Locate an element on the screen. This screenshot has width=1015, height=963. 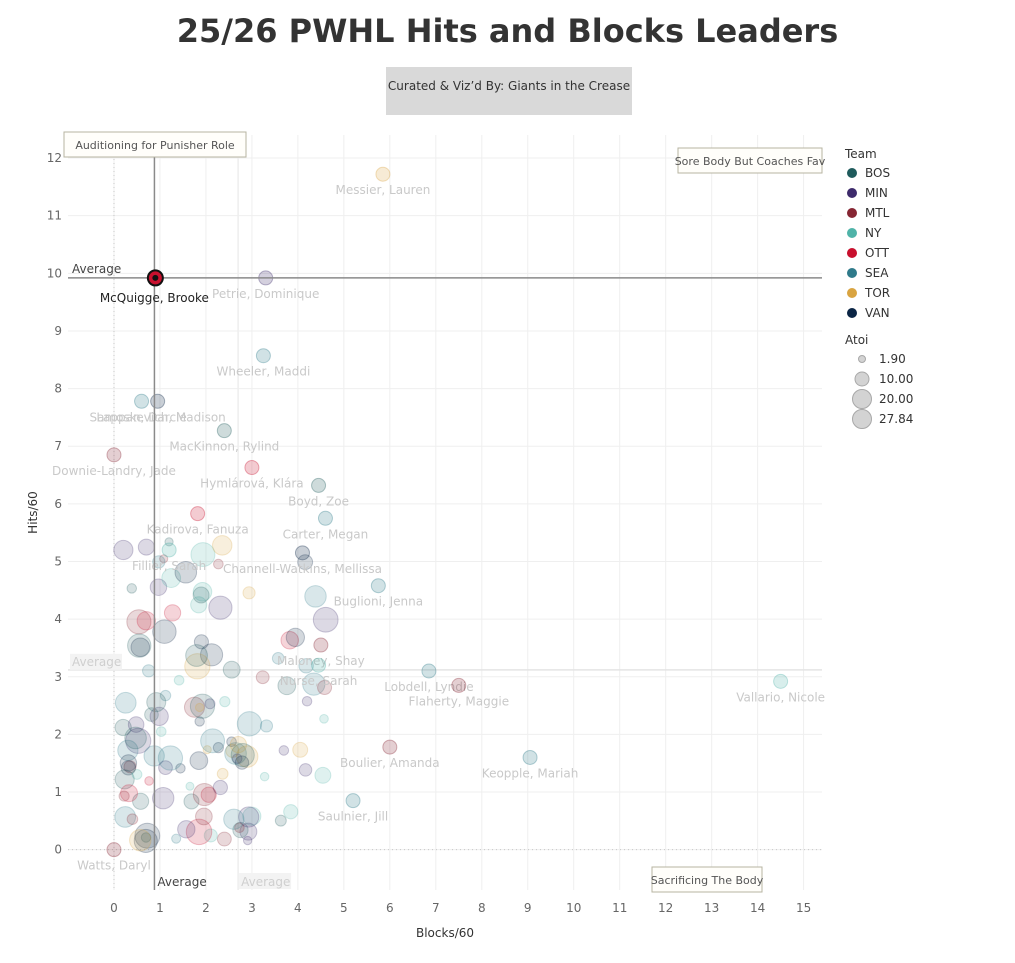
reference-label-faded: Average is located at coordinates (265, 882).